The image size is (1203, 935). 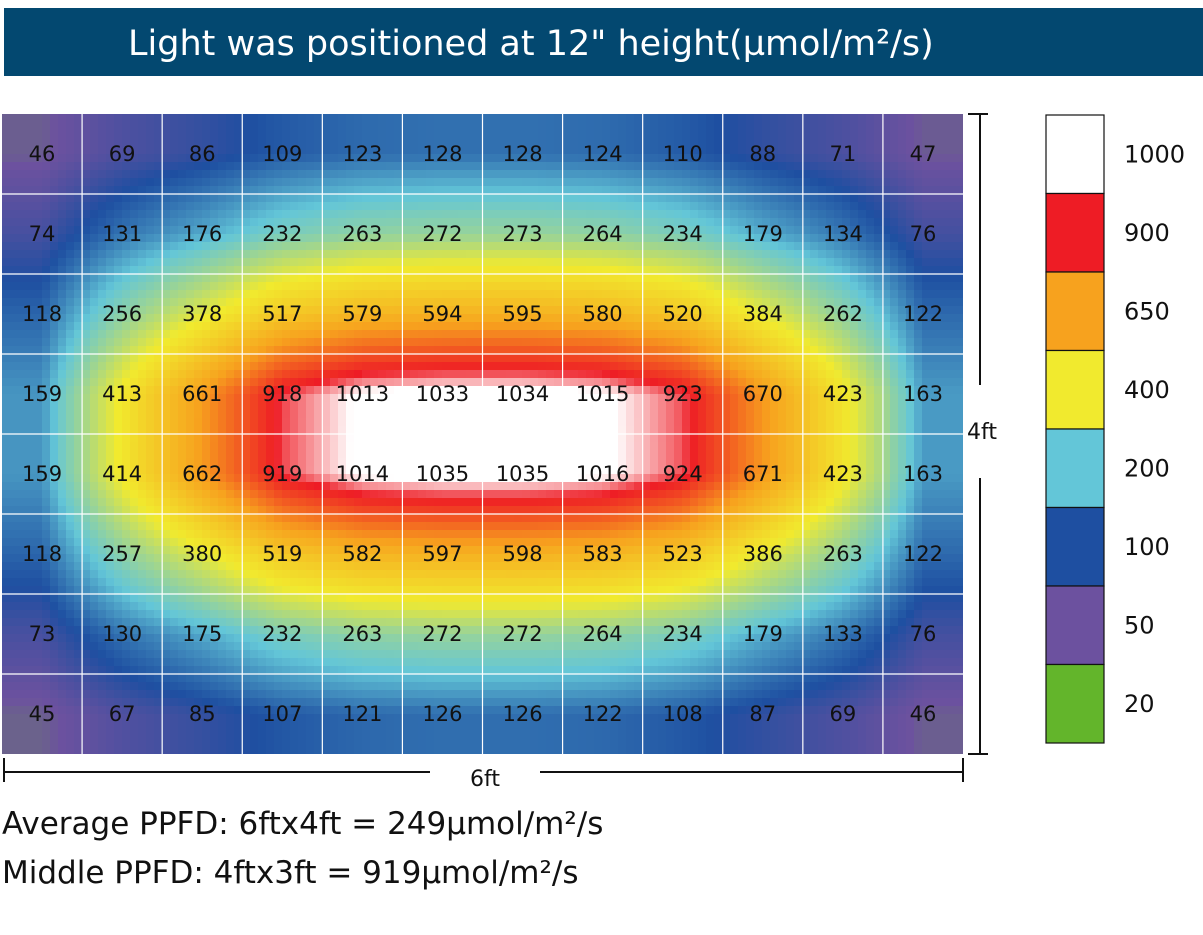 I want to click on cell-value: 85, so click(x=202, y=714).